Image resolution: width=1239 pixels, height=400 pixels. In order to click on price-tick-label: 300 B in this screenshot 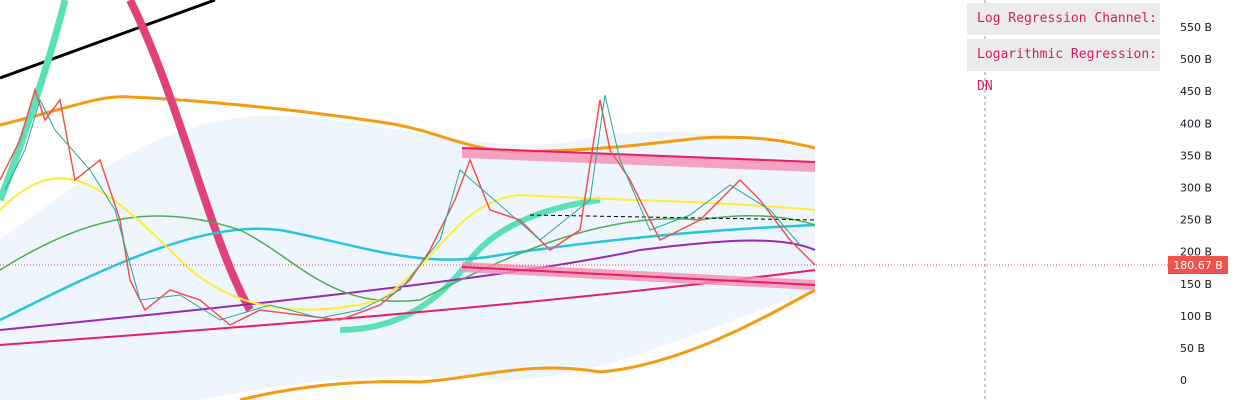, I will do `click(1196, 188)`.